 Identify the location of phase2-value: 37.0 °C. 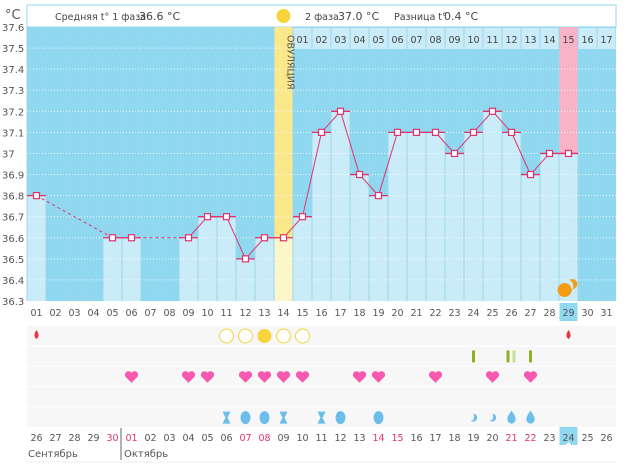
(358, 16).